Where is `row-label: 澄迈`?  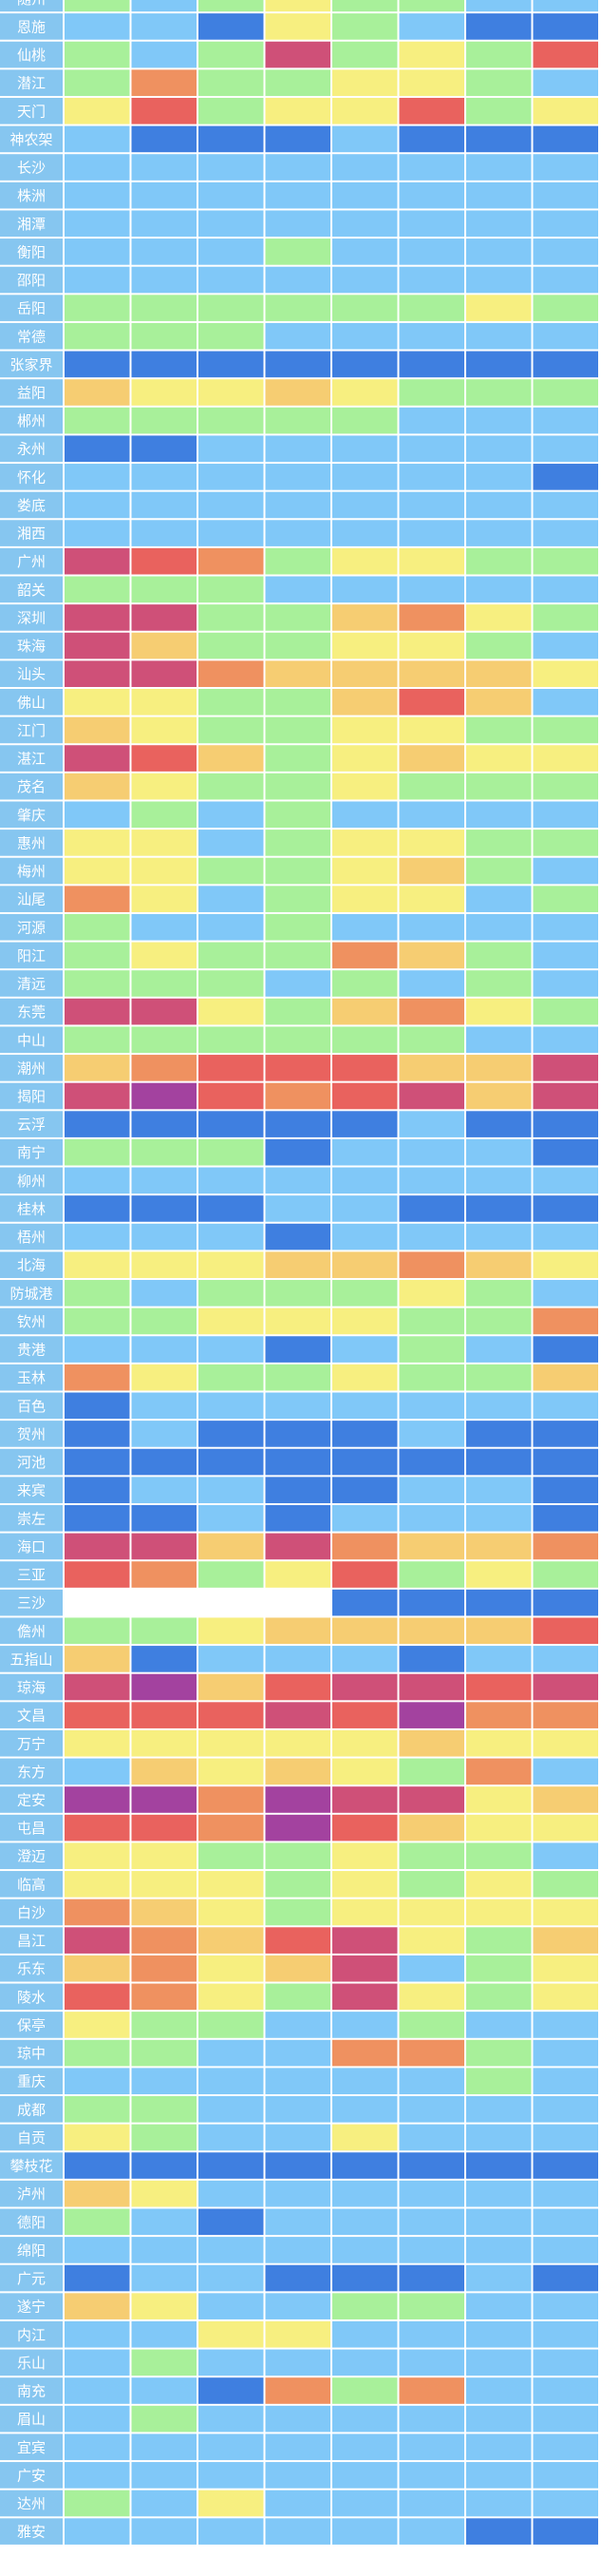 row-label: 澄迈 is located at coordinates (31, 1856).